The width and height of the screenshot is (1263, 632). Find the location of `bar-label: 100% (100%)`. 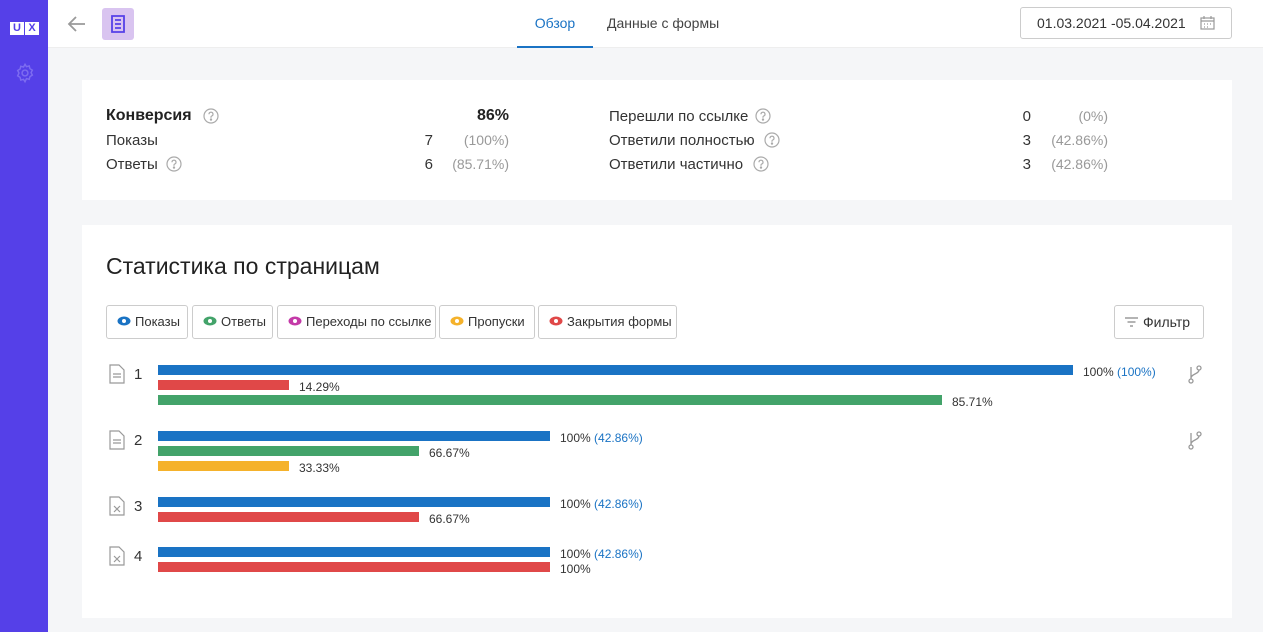

bar-label: 100% (100%) is located at coordinates (1119, 372).